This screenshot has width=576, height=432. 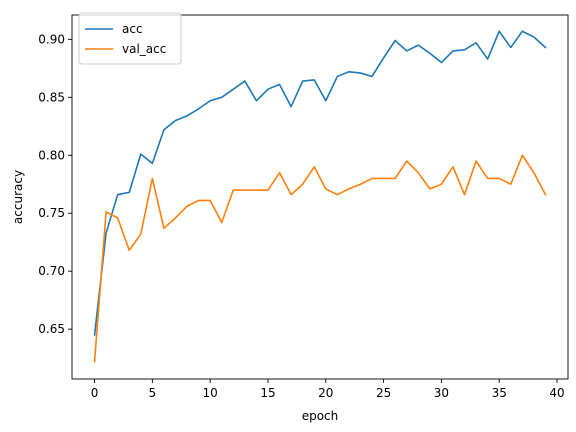 I want to click on x-tick-label: 0, so click(x=95, y=393).